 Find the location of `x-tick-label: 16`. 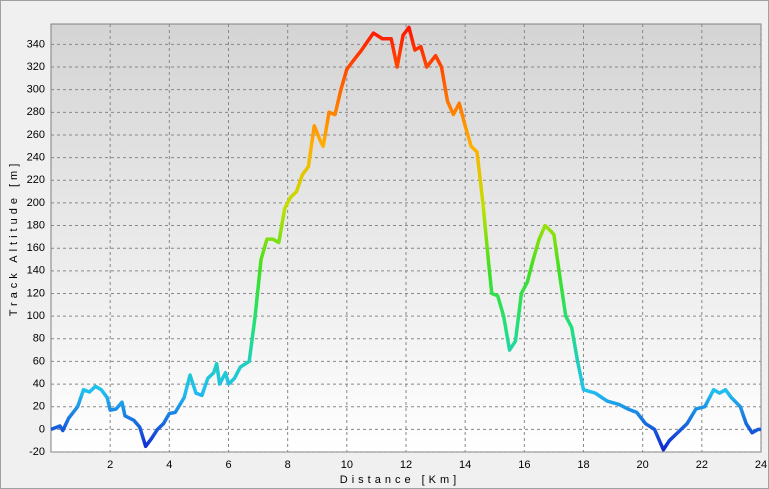

x-tick-label: 16 is located at coordinates (524, 465).